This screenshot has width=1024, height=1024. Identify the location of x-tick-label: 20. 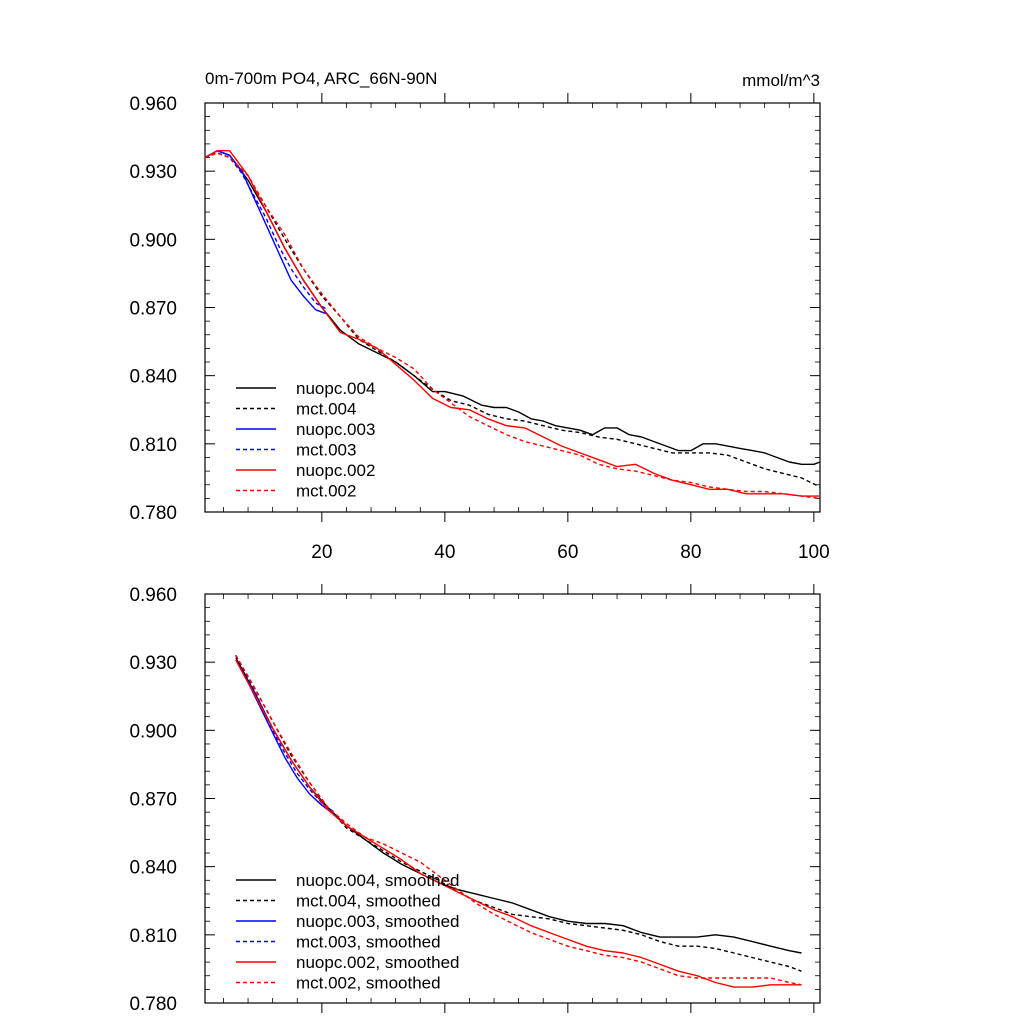
(321, 552).